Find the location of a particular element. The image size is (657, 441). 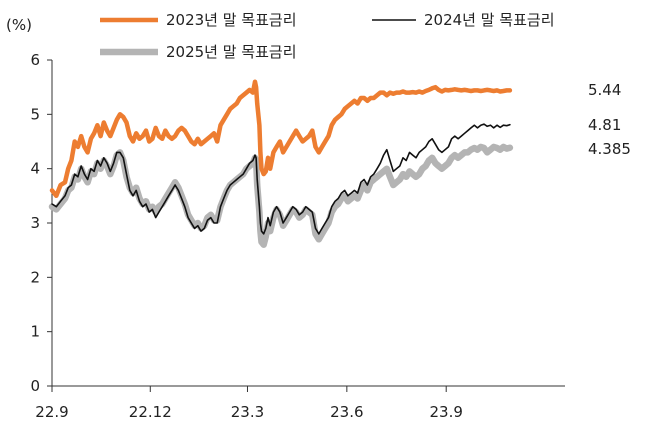

y-tick-label: 2 is located at coordinates (35, 277).